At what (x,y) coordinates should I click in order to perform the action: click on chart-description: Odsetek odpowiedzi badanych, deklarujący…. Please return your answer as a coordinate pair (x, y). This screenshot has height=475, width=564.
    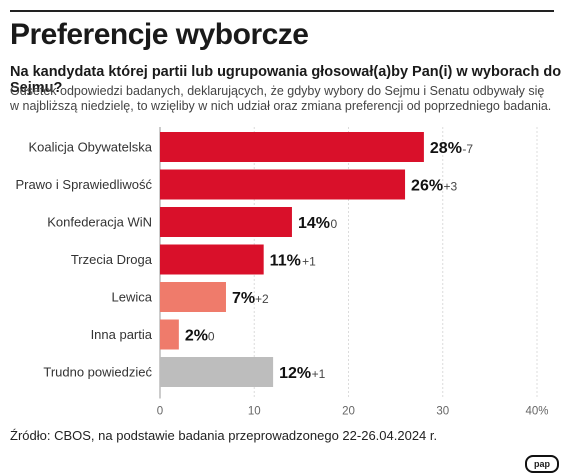
    Looking at the image, I should click on (281, 98).